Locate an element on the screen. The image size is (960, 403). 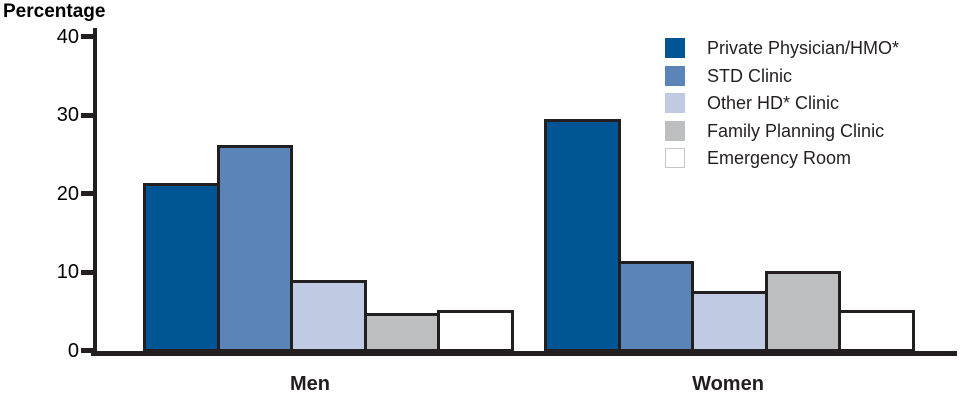
legend-label: Private Physician/HMO* is located at coordinates (803, 48).